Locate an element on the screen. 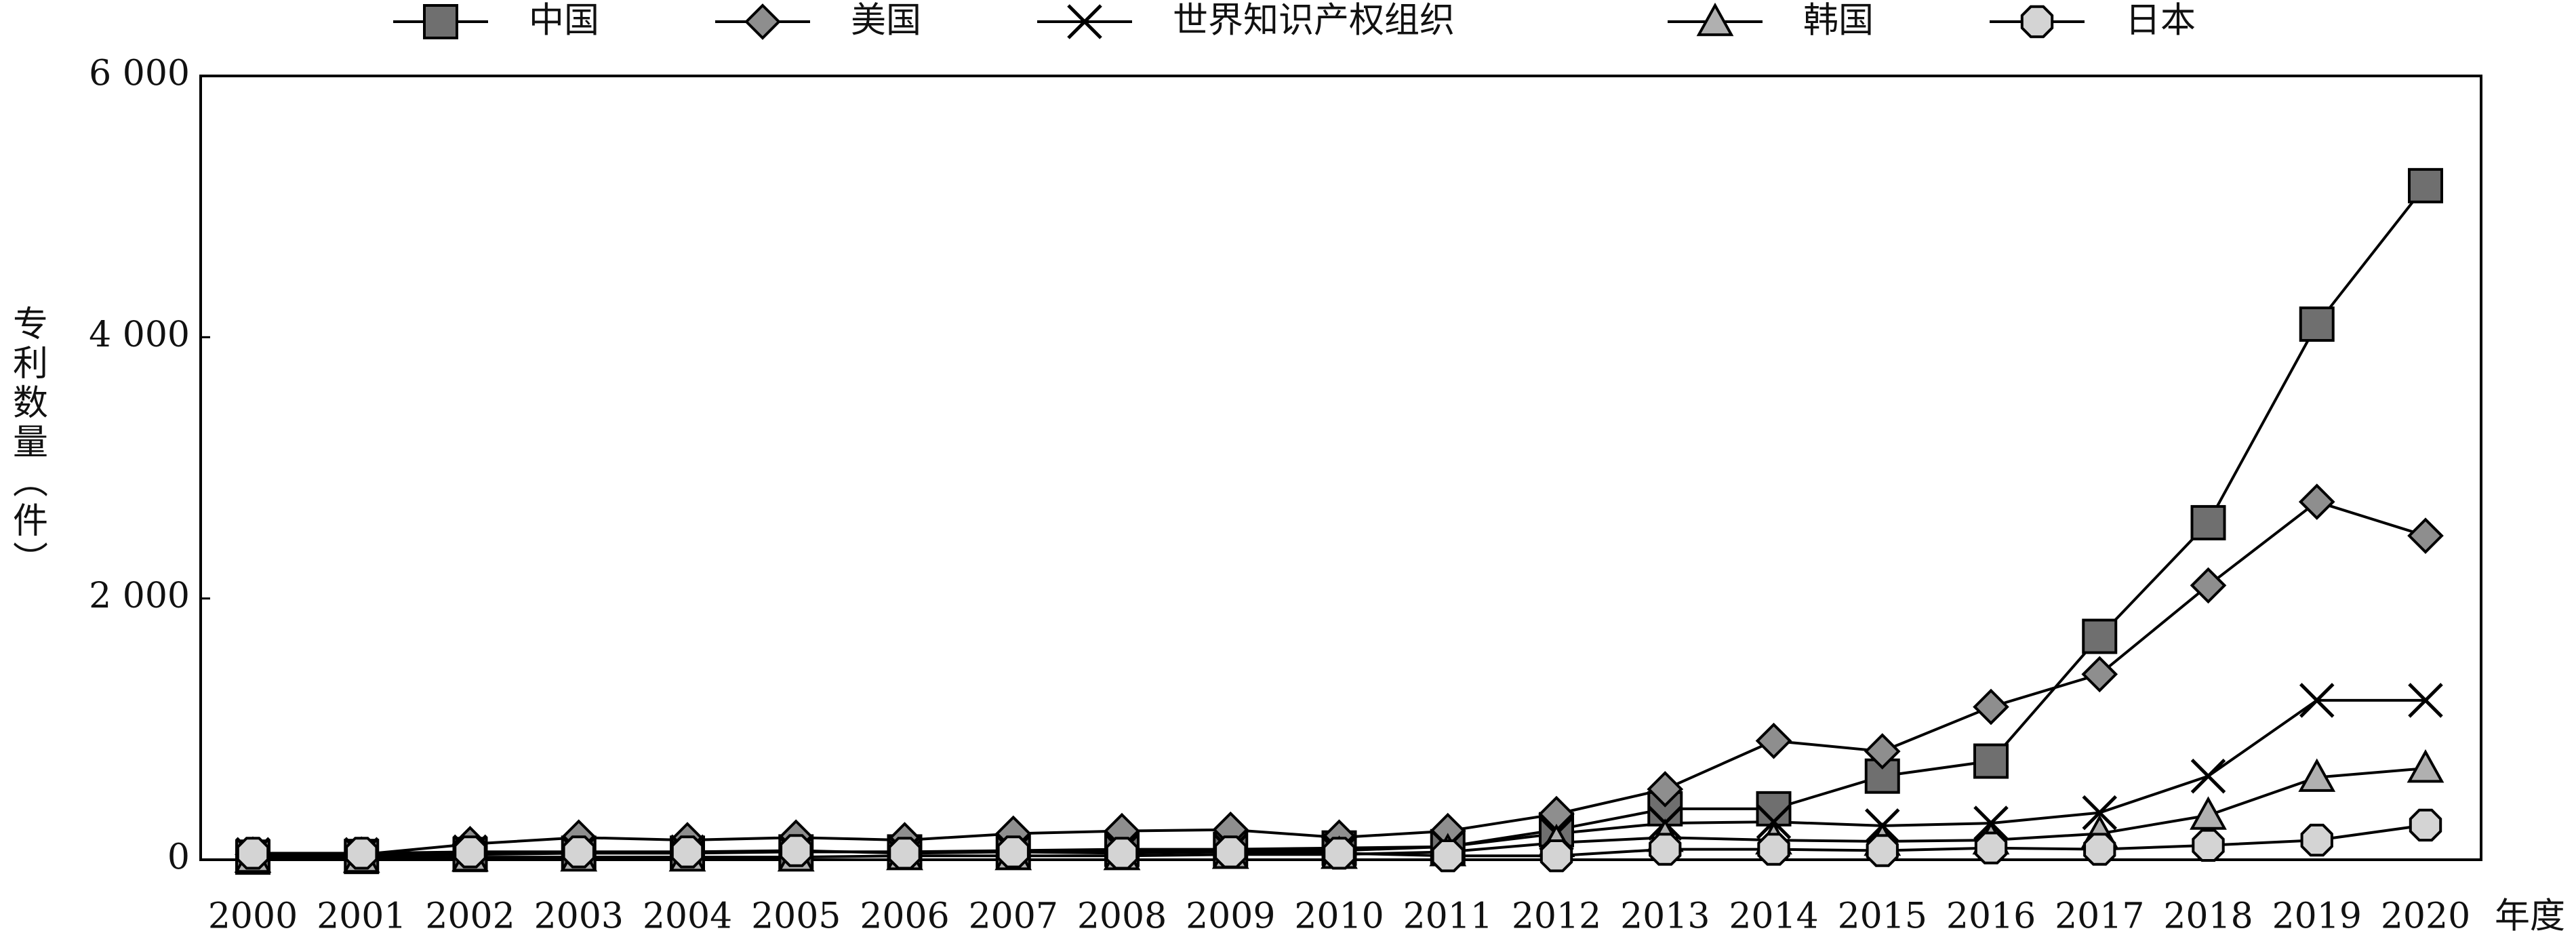  legend-label: 韩国 is located at coordinates (1838, 21).